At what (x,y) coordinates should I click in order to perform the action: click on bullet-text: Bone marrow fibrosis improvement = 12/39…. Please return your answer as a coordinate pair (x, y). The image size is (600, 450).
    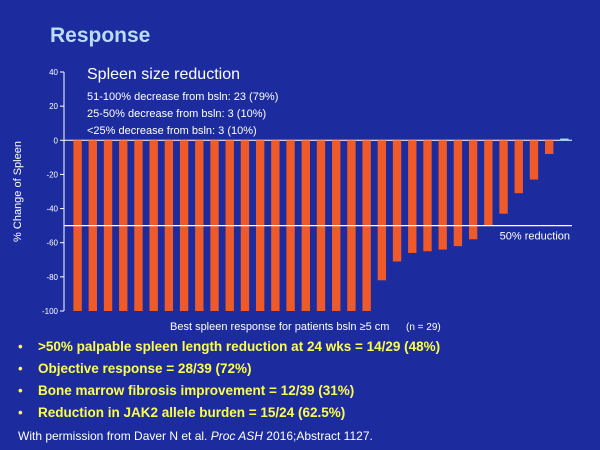
    Looking at the image, I should click on (196, 390).